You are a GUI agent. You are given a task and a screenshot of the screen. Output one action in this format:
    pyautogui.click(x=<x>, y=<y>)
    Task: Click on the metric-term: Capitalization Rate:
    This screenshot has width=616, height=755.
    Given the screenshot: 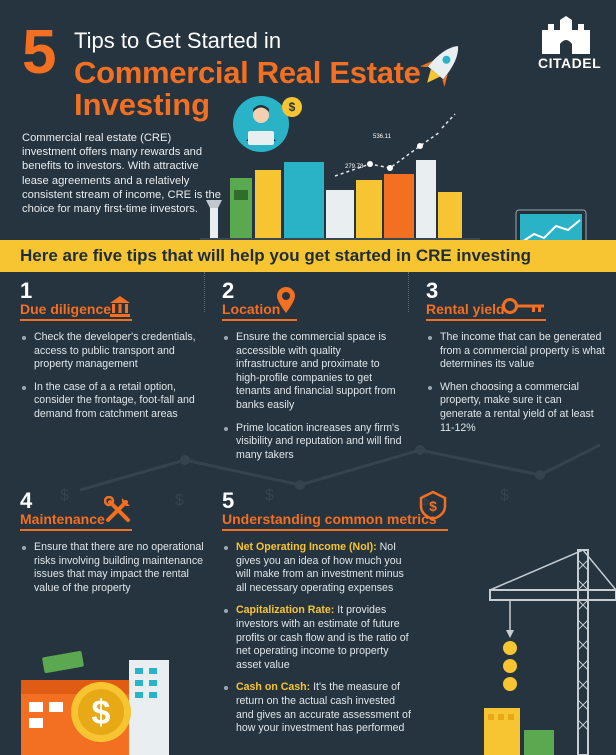 What is the action you would take?
    pyautogui.click(x=285, y=610)
    